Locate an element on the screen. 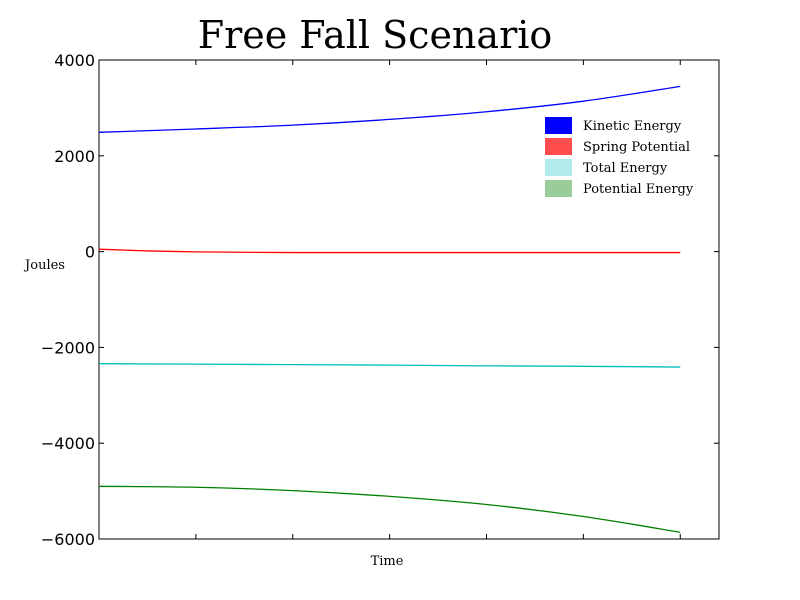 The height and width of the screenshot is (600, 800). x-axis-label: Time is located at coordinates (387, 561).